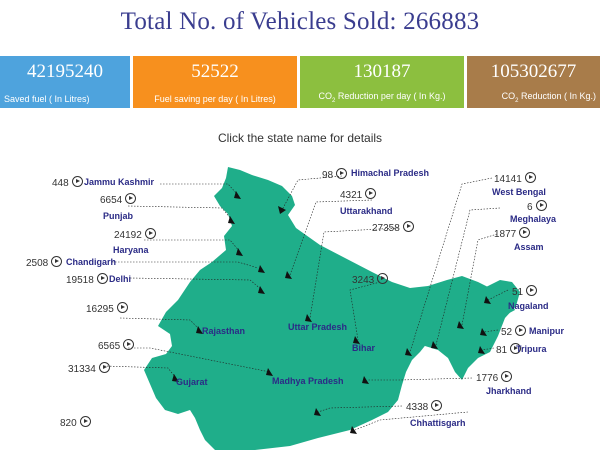 This screenshot has width=600, height=450. I want to click on northeast-shape, so click(469, 330).